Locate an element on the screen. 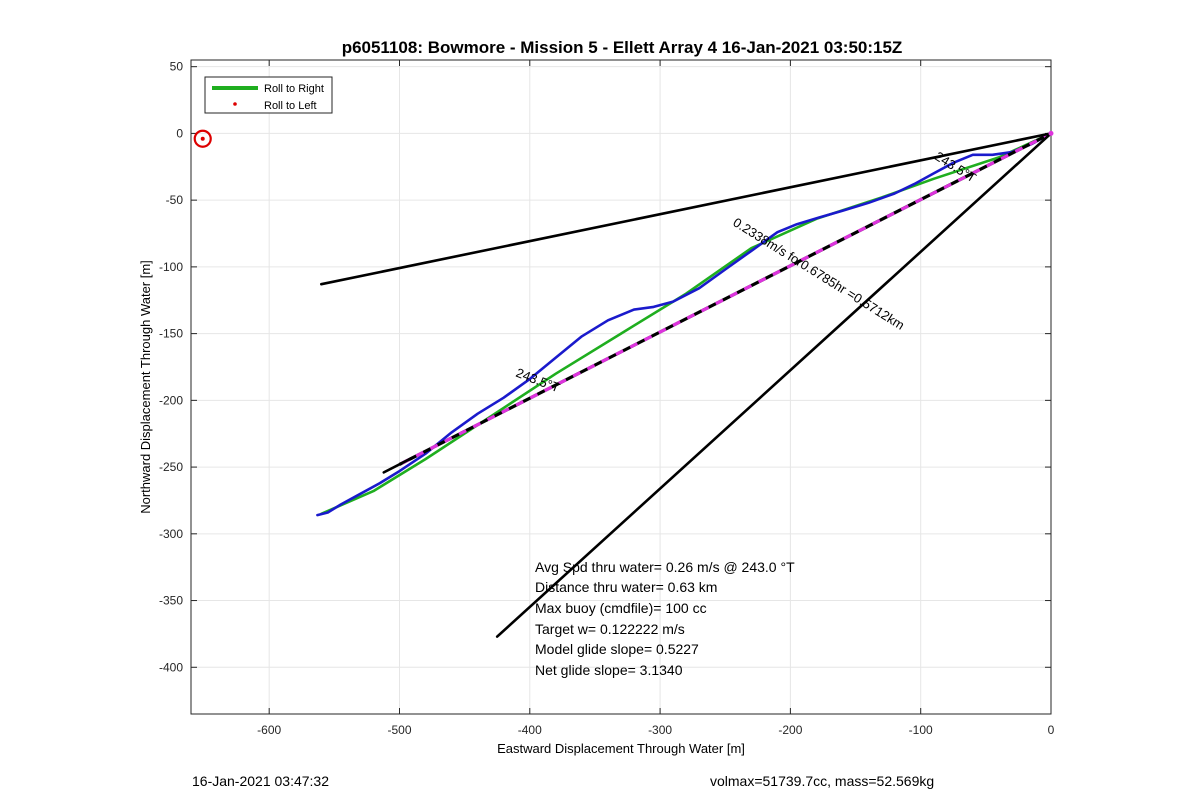  footer-timestamp: 16-Jan-2021 03:47:32 is located at coordinates (260, 781).